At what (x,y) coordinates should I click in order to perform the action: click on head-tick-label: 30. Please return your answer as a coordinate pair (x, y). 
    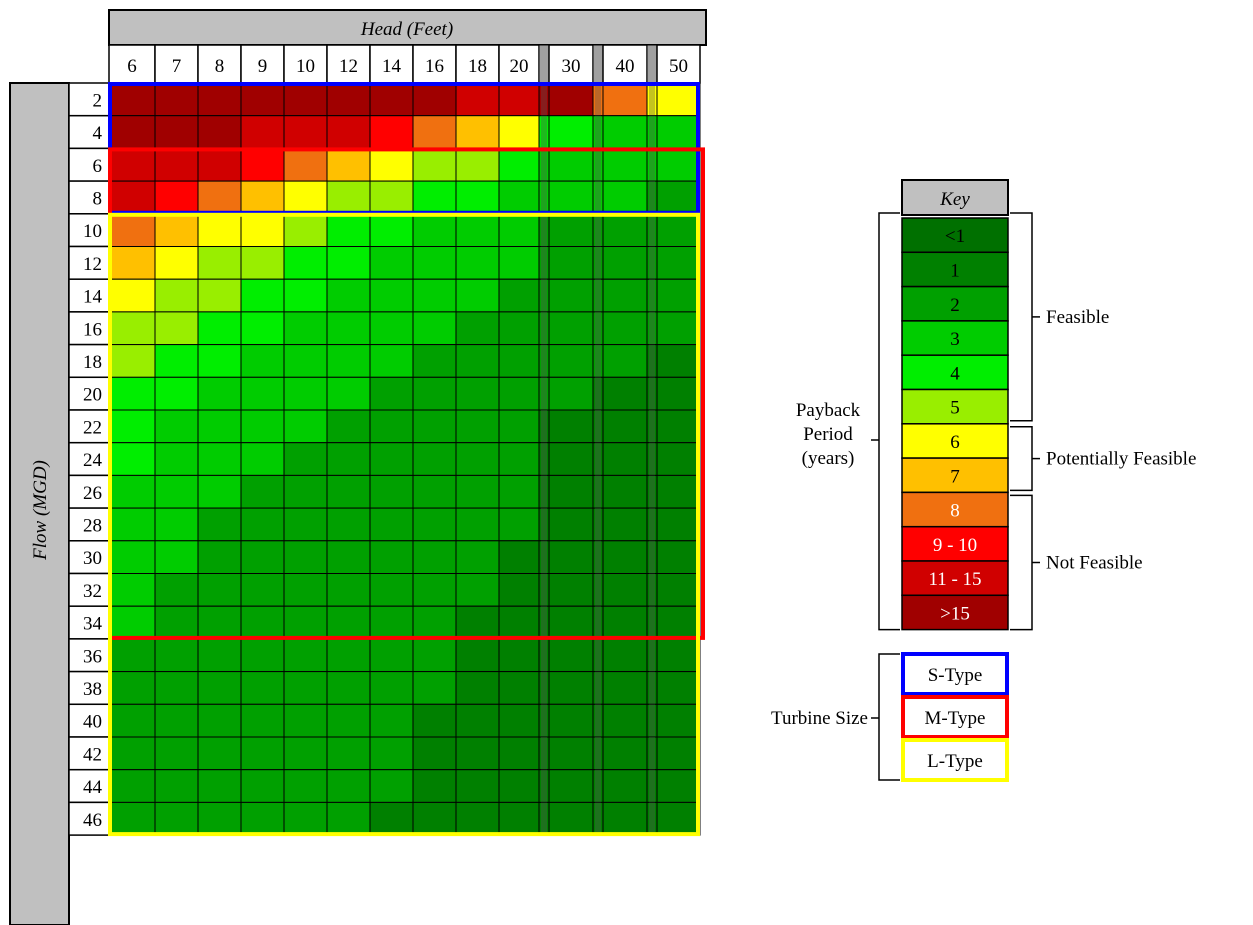
    Looking at the image, I should click on (571, 66).